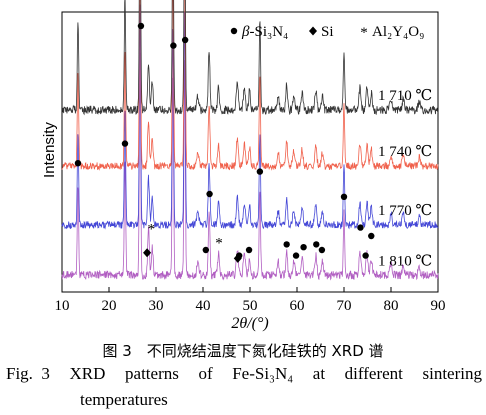 Image resolution: width=486 pixels, height=415 pixels. Describe the element at coordinates (452, 373) in the screenshot. I see `caption-word: sintering` at that location.